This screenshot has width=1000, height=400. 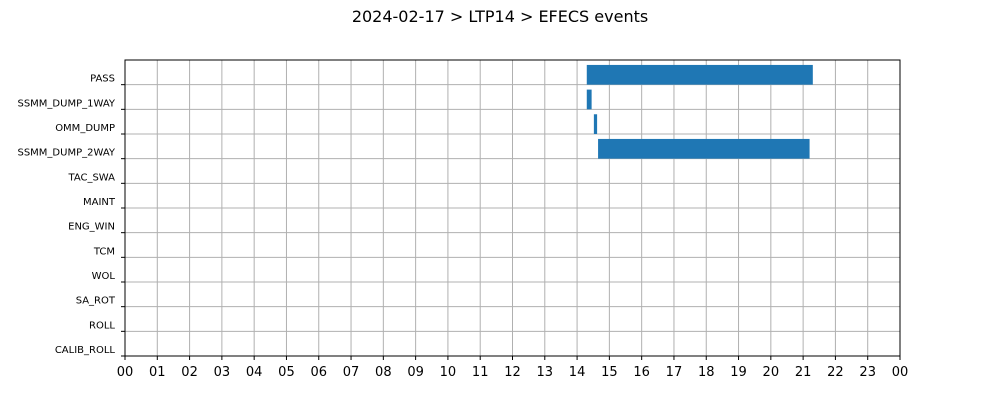 What do you see at coordinates (641, 372) in the screenshot?
I see `x-tick-label: 16` at bounding box center [641, 372].